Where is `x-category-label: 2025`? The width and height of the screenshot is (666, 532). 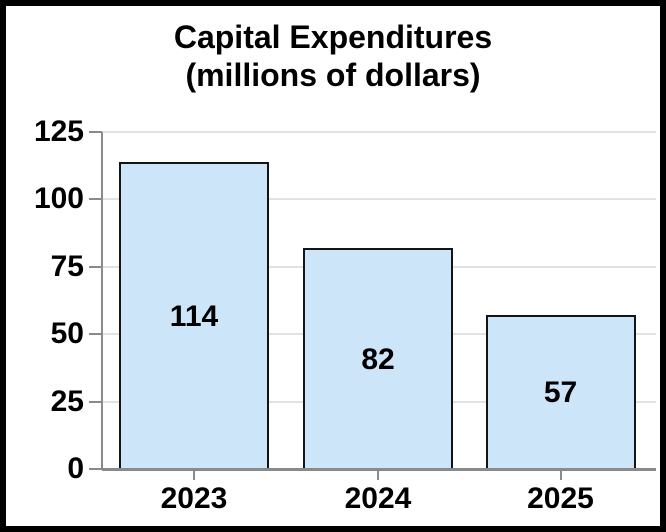
x-category-label: 2025 is located at coordinates (560, 498).